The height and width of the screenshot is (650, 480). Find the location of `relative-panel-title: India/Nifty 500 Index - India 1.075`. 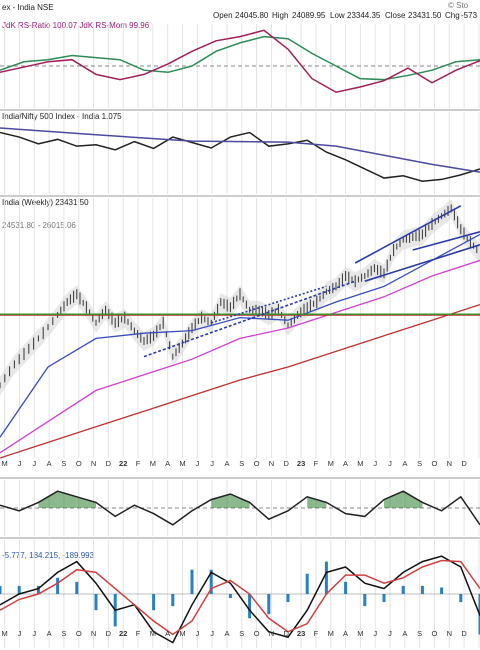

relative-panel-title: India/Nifty 500 Index - India 1.075 is located at coordinates (62, 116).